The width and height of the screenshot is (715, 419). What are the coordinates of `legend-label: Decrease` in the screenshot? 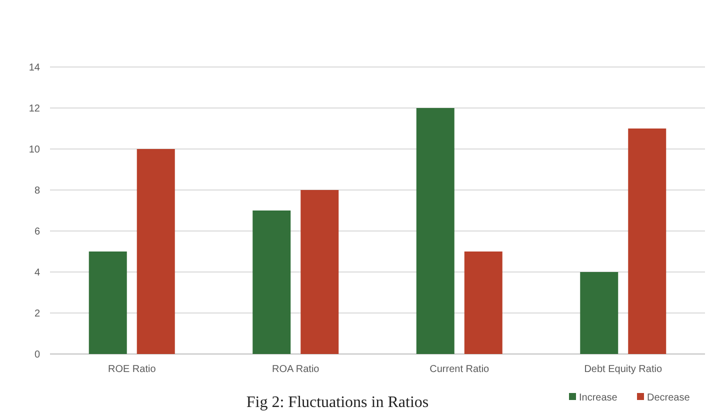 It's located at (668, 398).